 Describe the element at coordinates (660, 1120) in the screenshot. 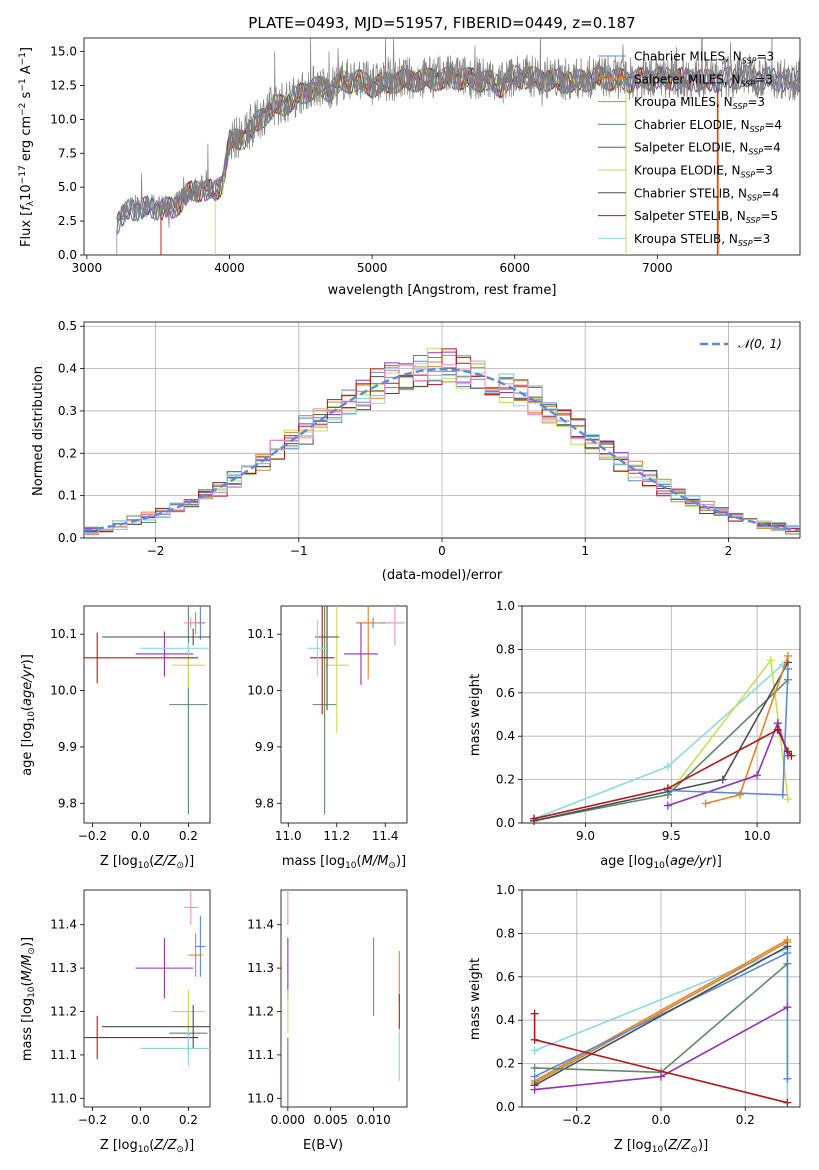

I see `massweight-vs-Z-xtick-label-1: 0.0` at that location.